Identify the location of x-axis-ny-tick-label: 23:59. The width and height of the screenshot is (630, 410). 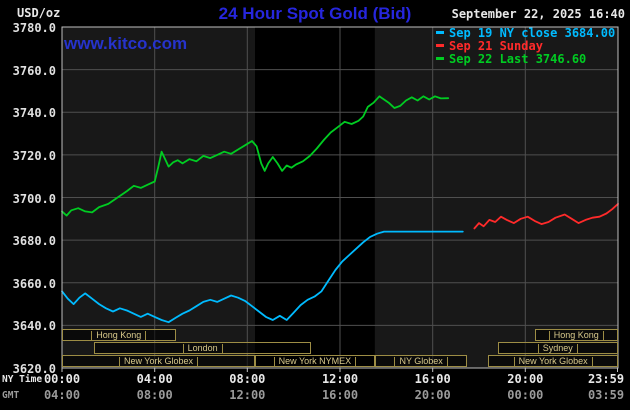
(606, 379).